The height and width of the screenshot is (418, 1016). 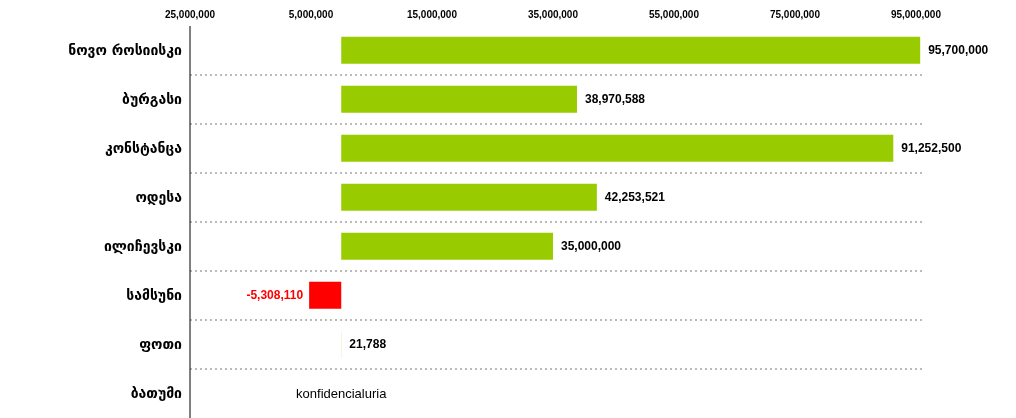 I want to click on y-tick-label: ფოთი, so click(x=161, y=344).